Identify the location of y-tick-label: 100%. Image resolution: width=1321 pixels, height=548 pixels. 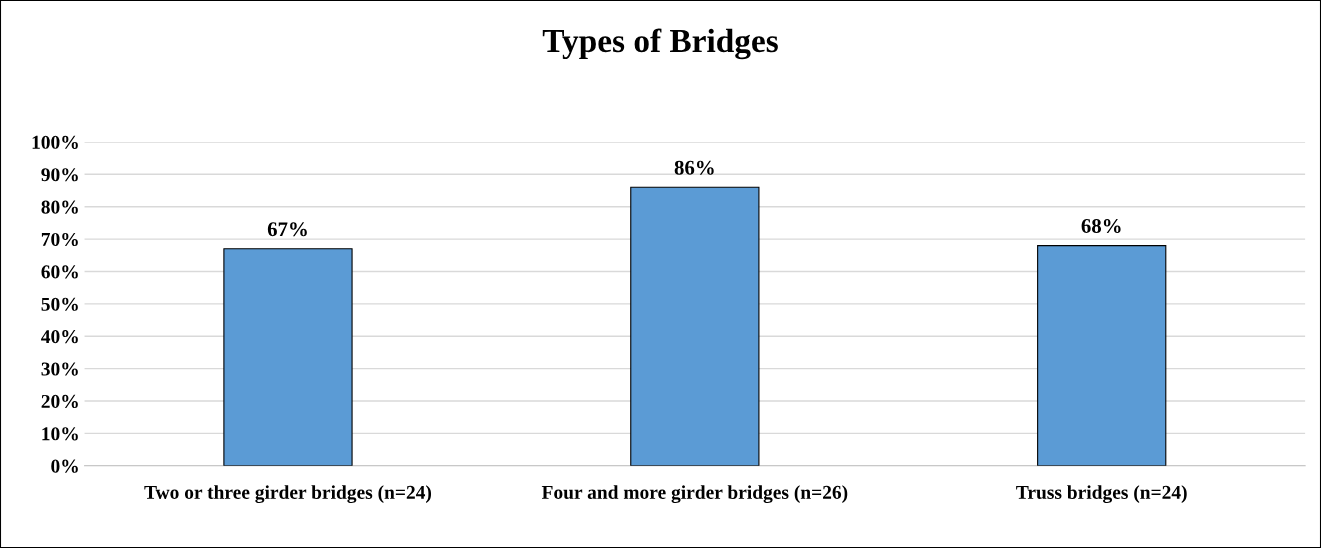
(55, 142).